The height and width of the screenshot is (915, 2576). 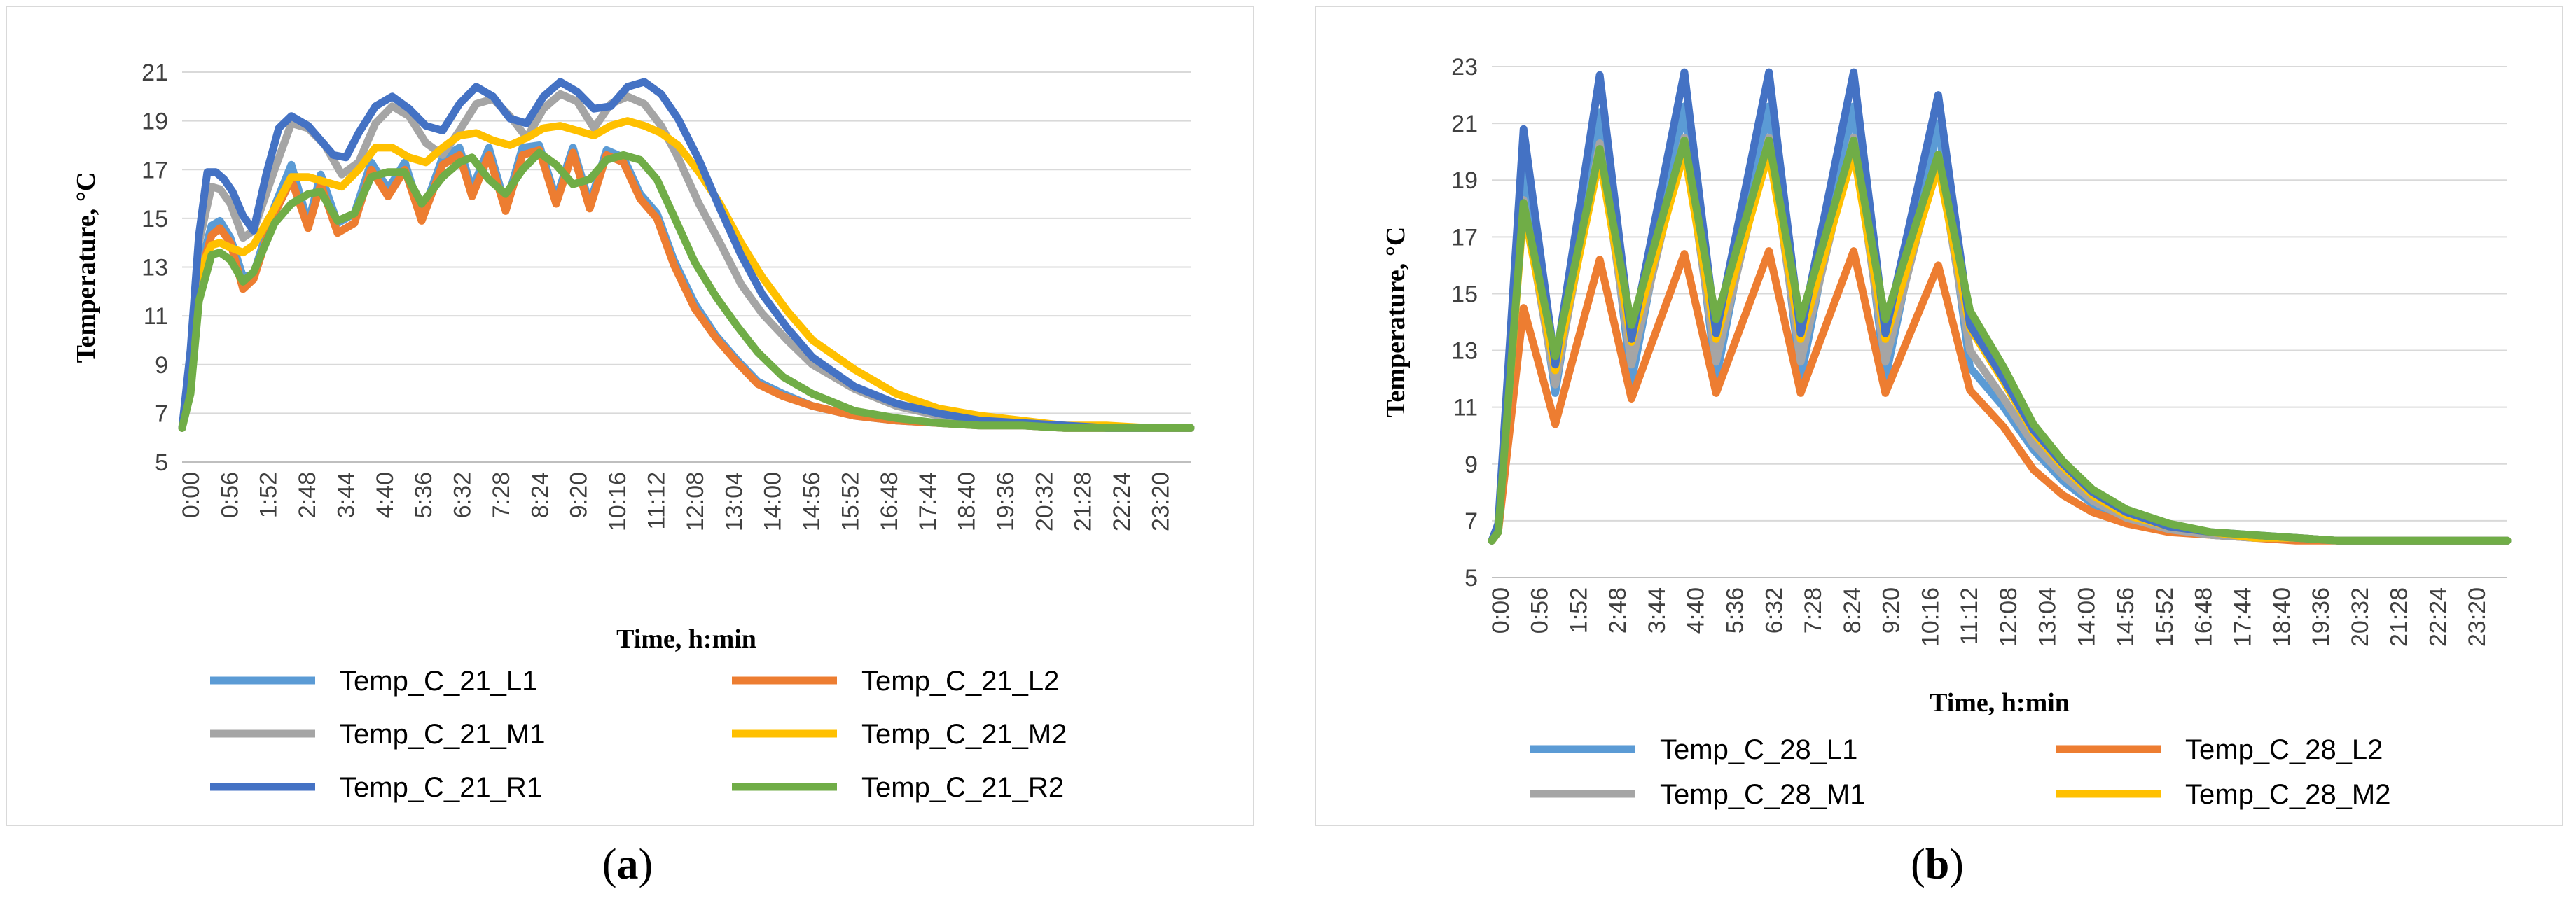 I want to click on legend-label: Temp_C_28_M1, so click(x=1763, y=794).